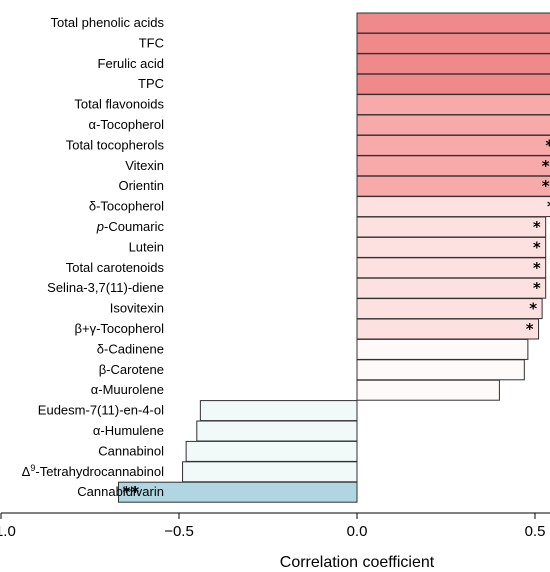  I want to click on x-axis-layer: −1.0−0.50.00.51.0, so click(275, 526).